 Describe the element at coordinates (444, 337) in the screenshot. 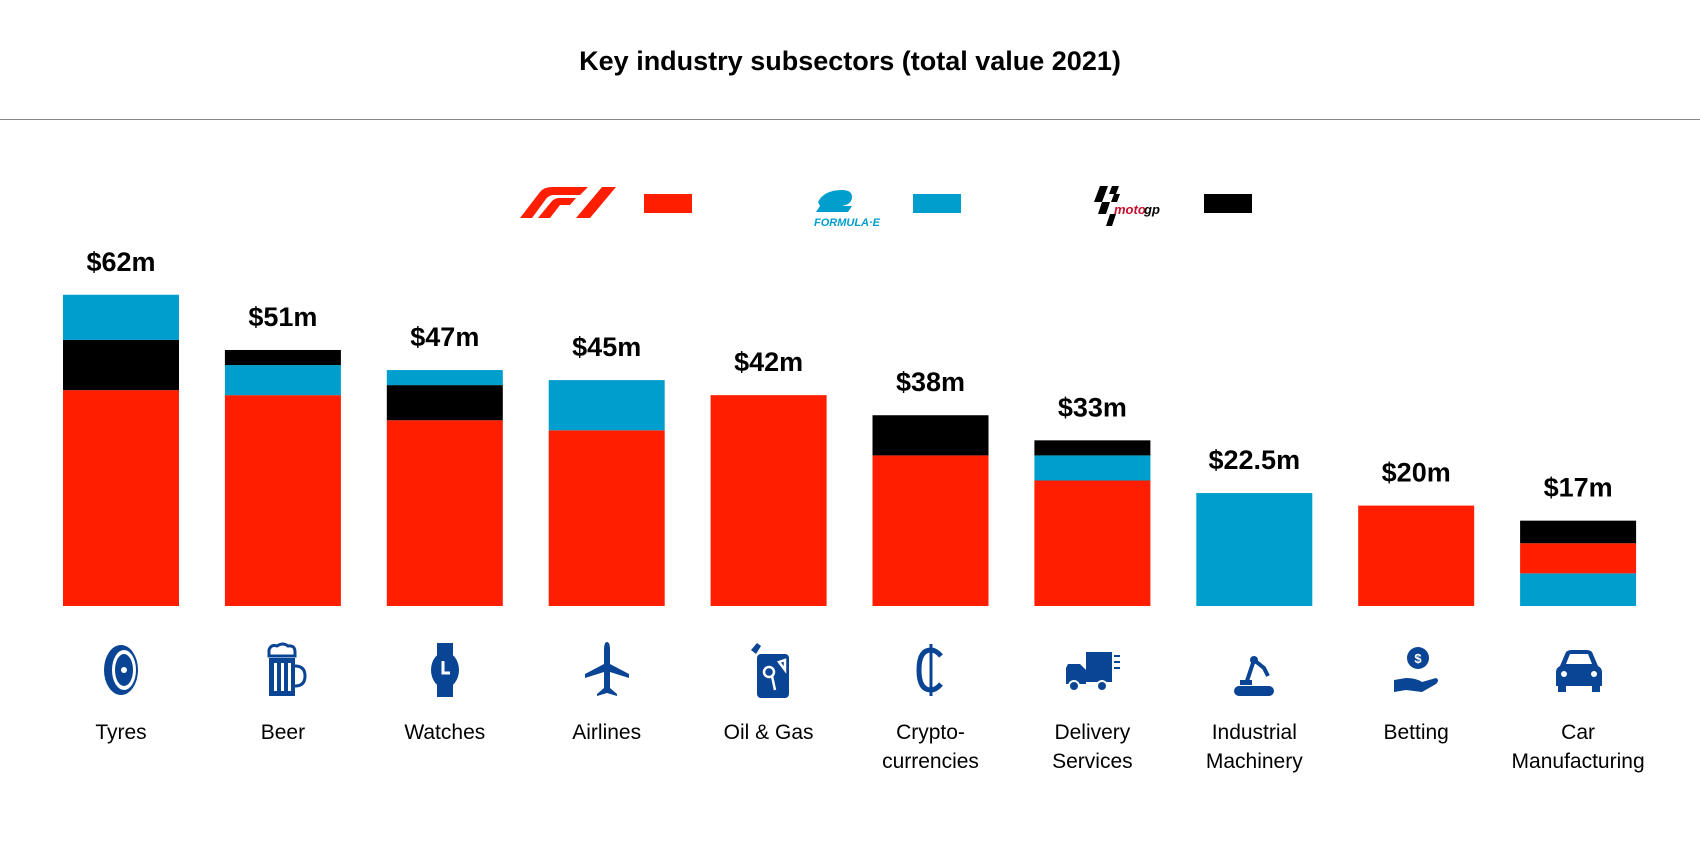

I see `bar-total-label: $47m` at that location.